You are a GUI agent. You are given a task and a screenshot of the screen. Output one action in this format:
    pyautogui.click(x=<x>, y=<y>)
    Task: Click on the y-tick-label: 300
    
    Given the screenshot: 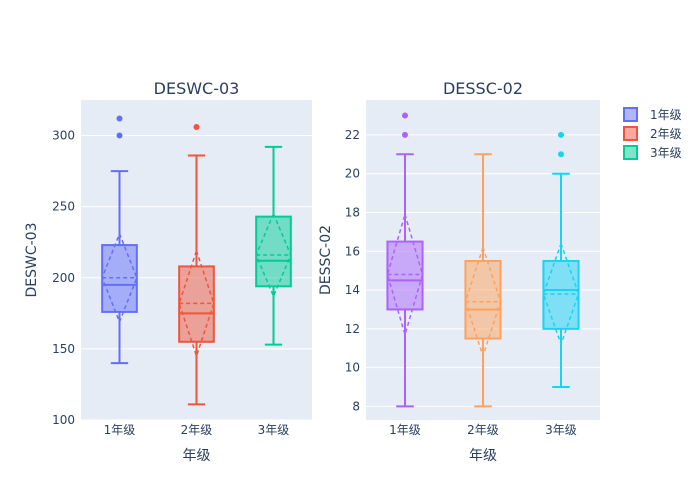 What is the action you would take?
    pyautogui.click(x=63, y=136)
    